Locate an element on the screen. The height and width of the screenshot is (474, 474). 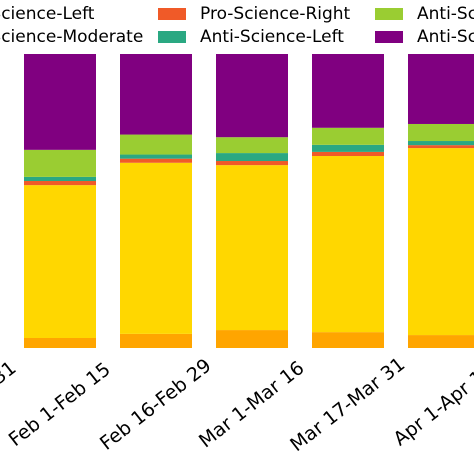
x-tick-label: Mar 17-Mar 31 is located at coordinates (347, 404).